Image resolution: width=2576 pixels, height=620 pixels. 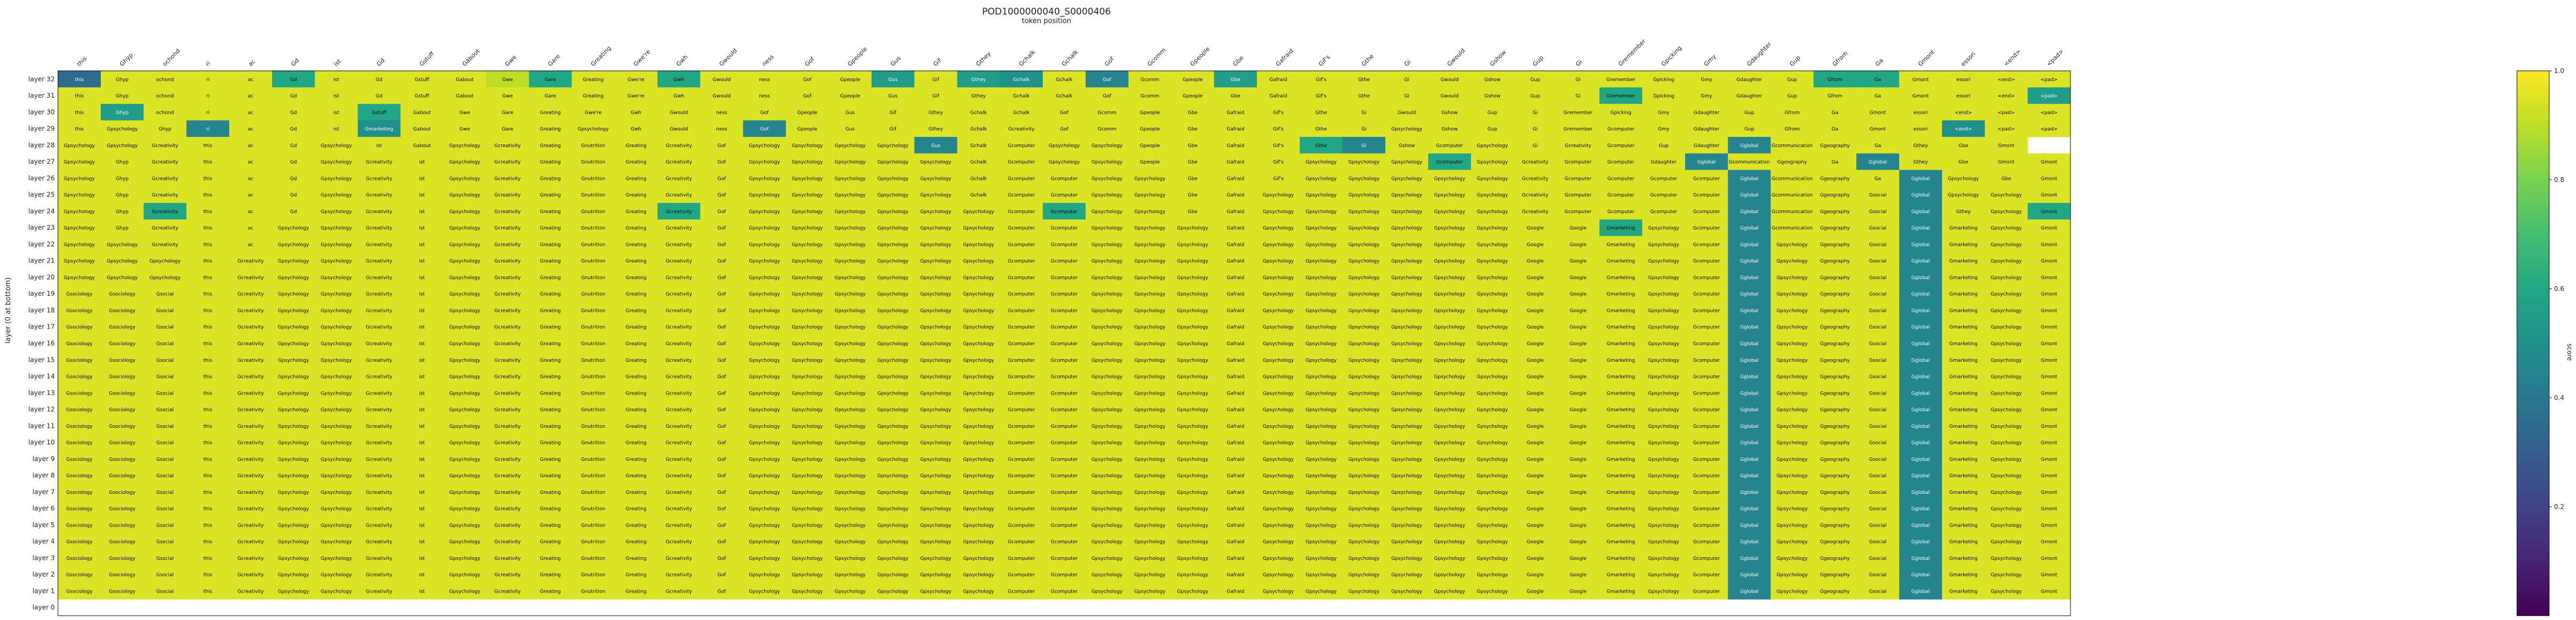 What do you see at coordinates (43, 475) in the screenshot?
I see `y-tick-label: layer 8` at bounding box center [43, 475].